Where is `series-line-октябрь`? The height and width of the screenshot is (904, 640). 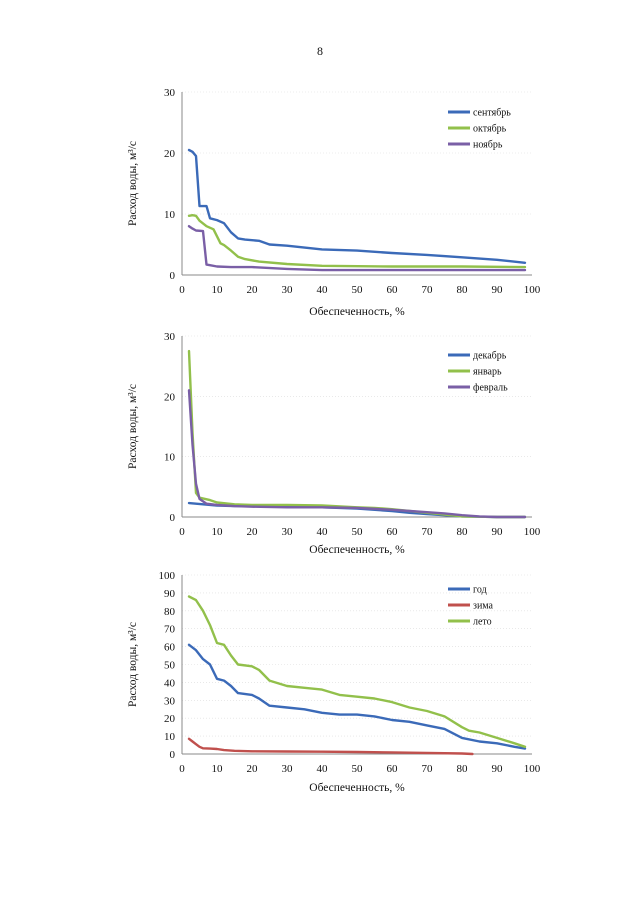
series-line-октябрь is located at coordinates (357, 241).